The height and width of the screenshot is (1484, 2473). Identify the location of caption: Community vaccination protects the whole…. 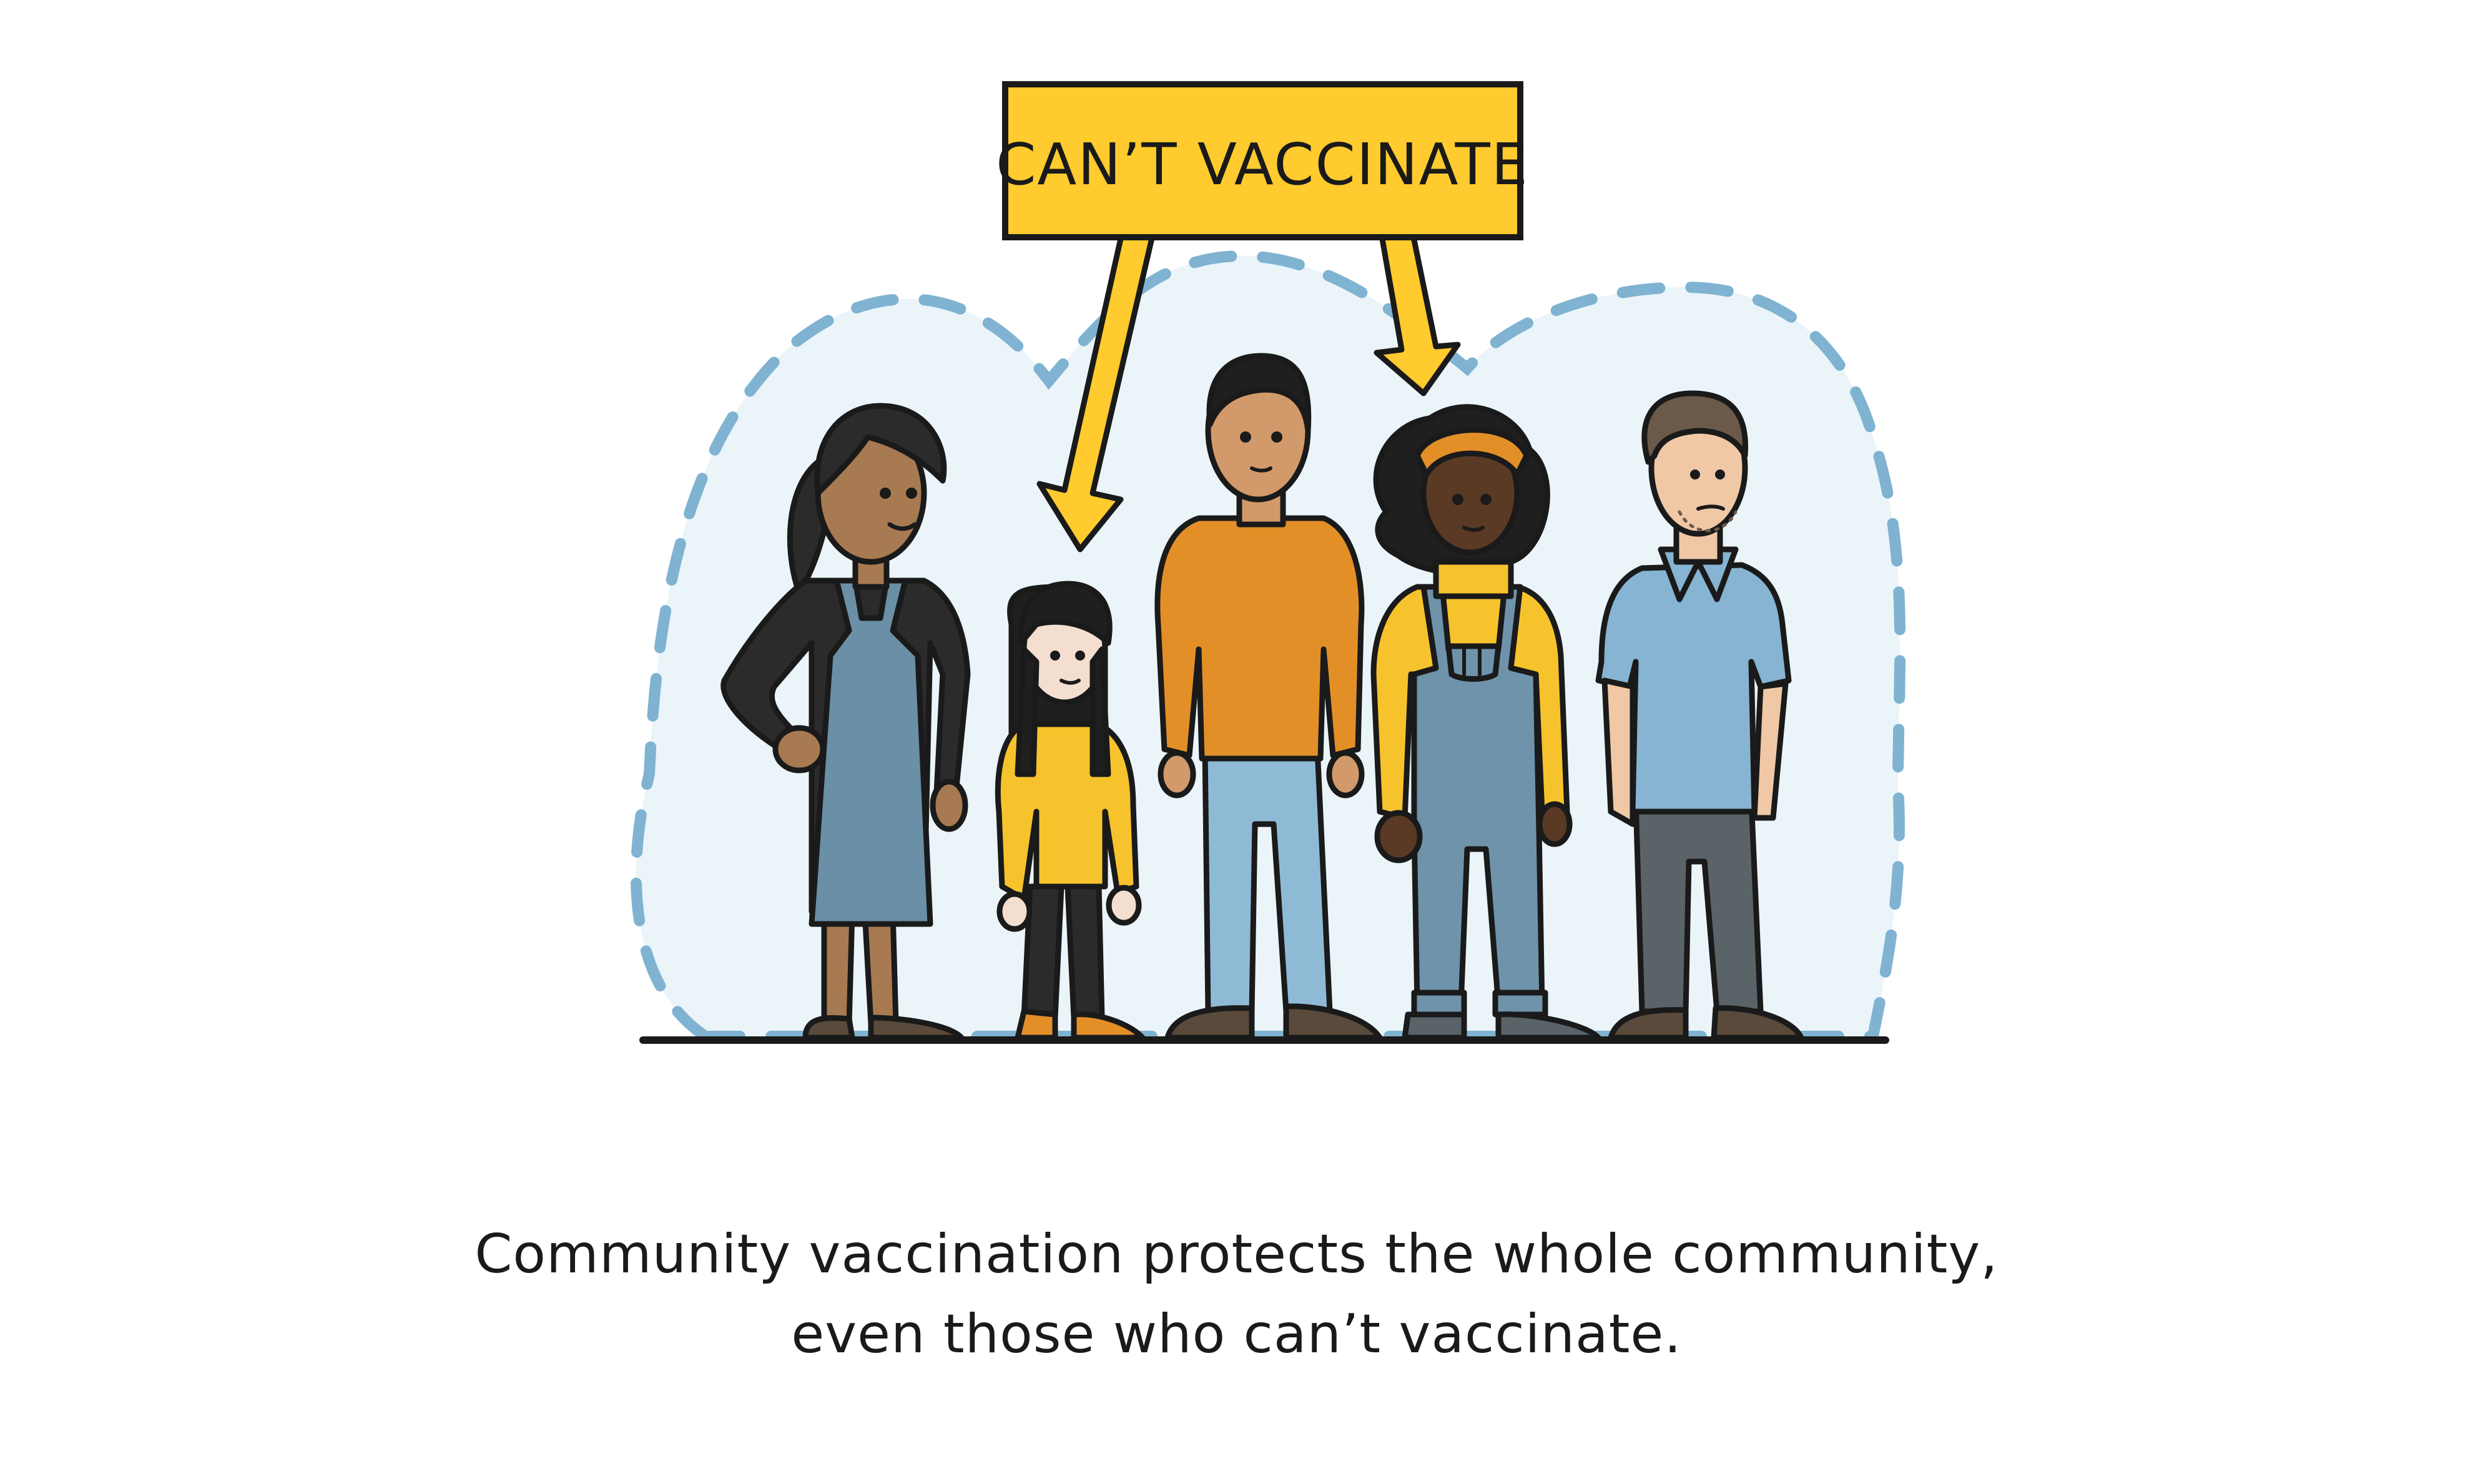
(1236, 1294).